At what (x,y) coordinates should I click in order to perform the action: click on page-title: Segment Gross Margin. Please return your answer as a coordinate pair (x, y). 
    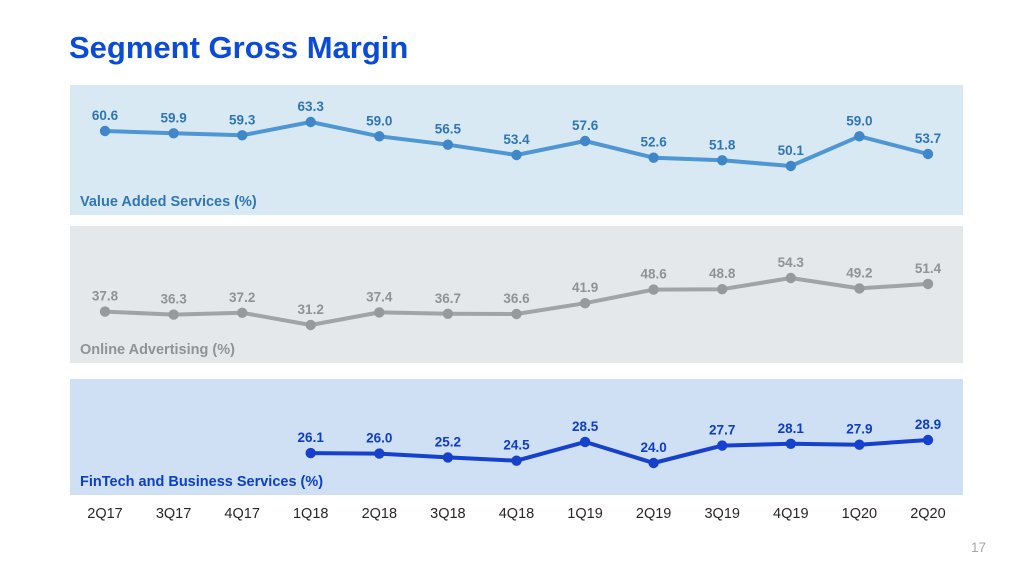
    Looking at the image, I should click on (239, 47).